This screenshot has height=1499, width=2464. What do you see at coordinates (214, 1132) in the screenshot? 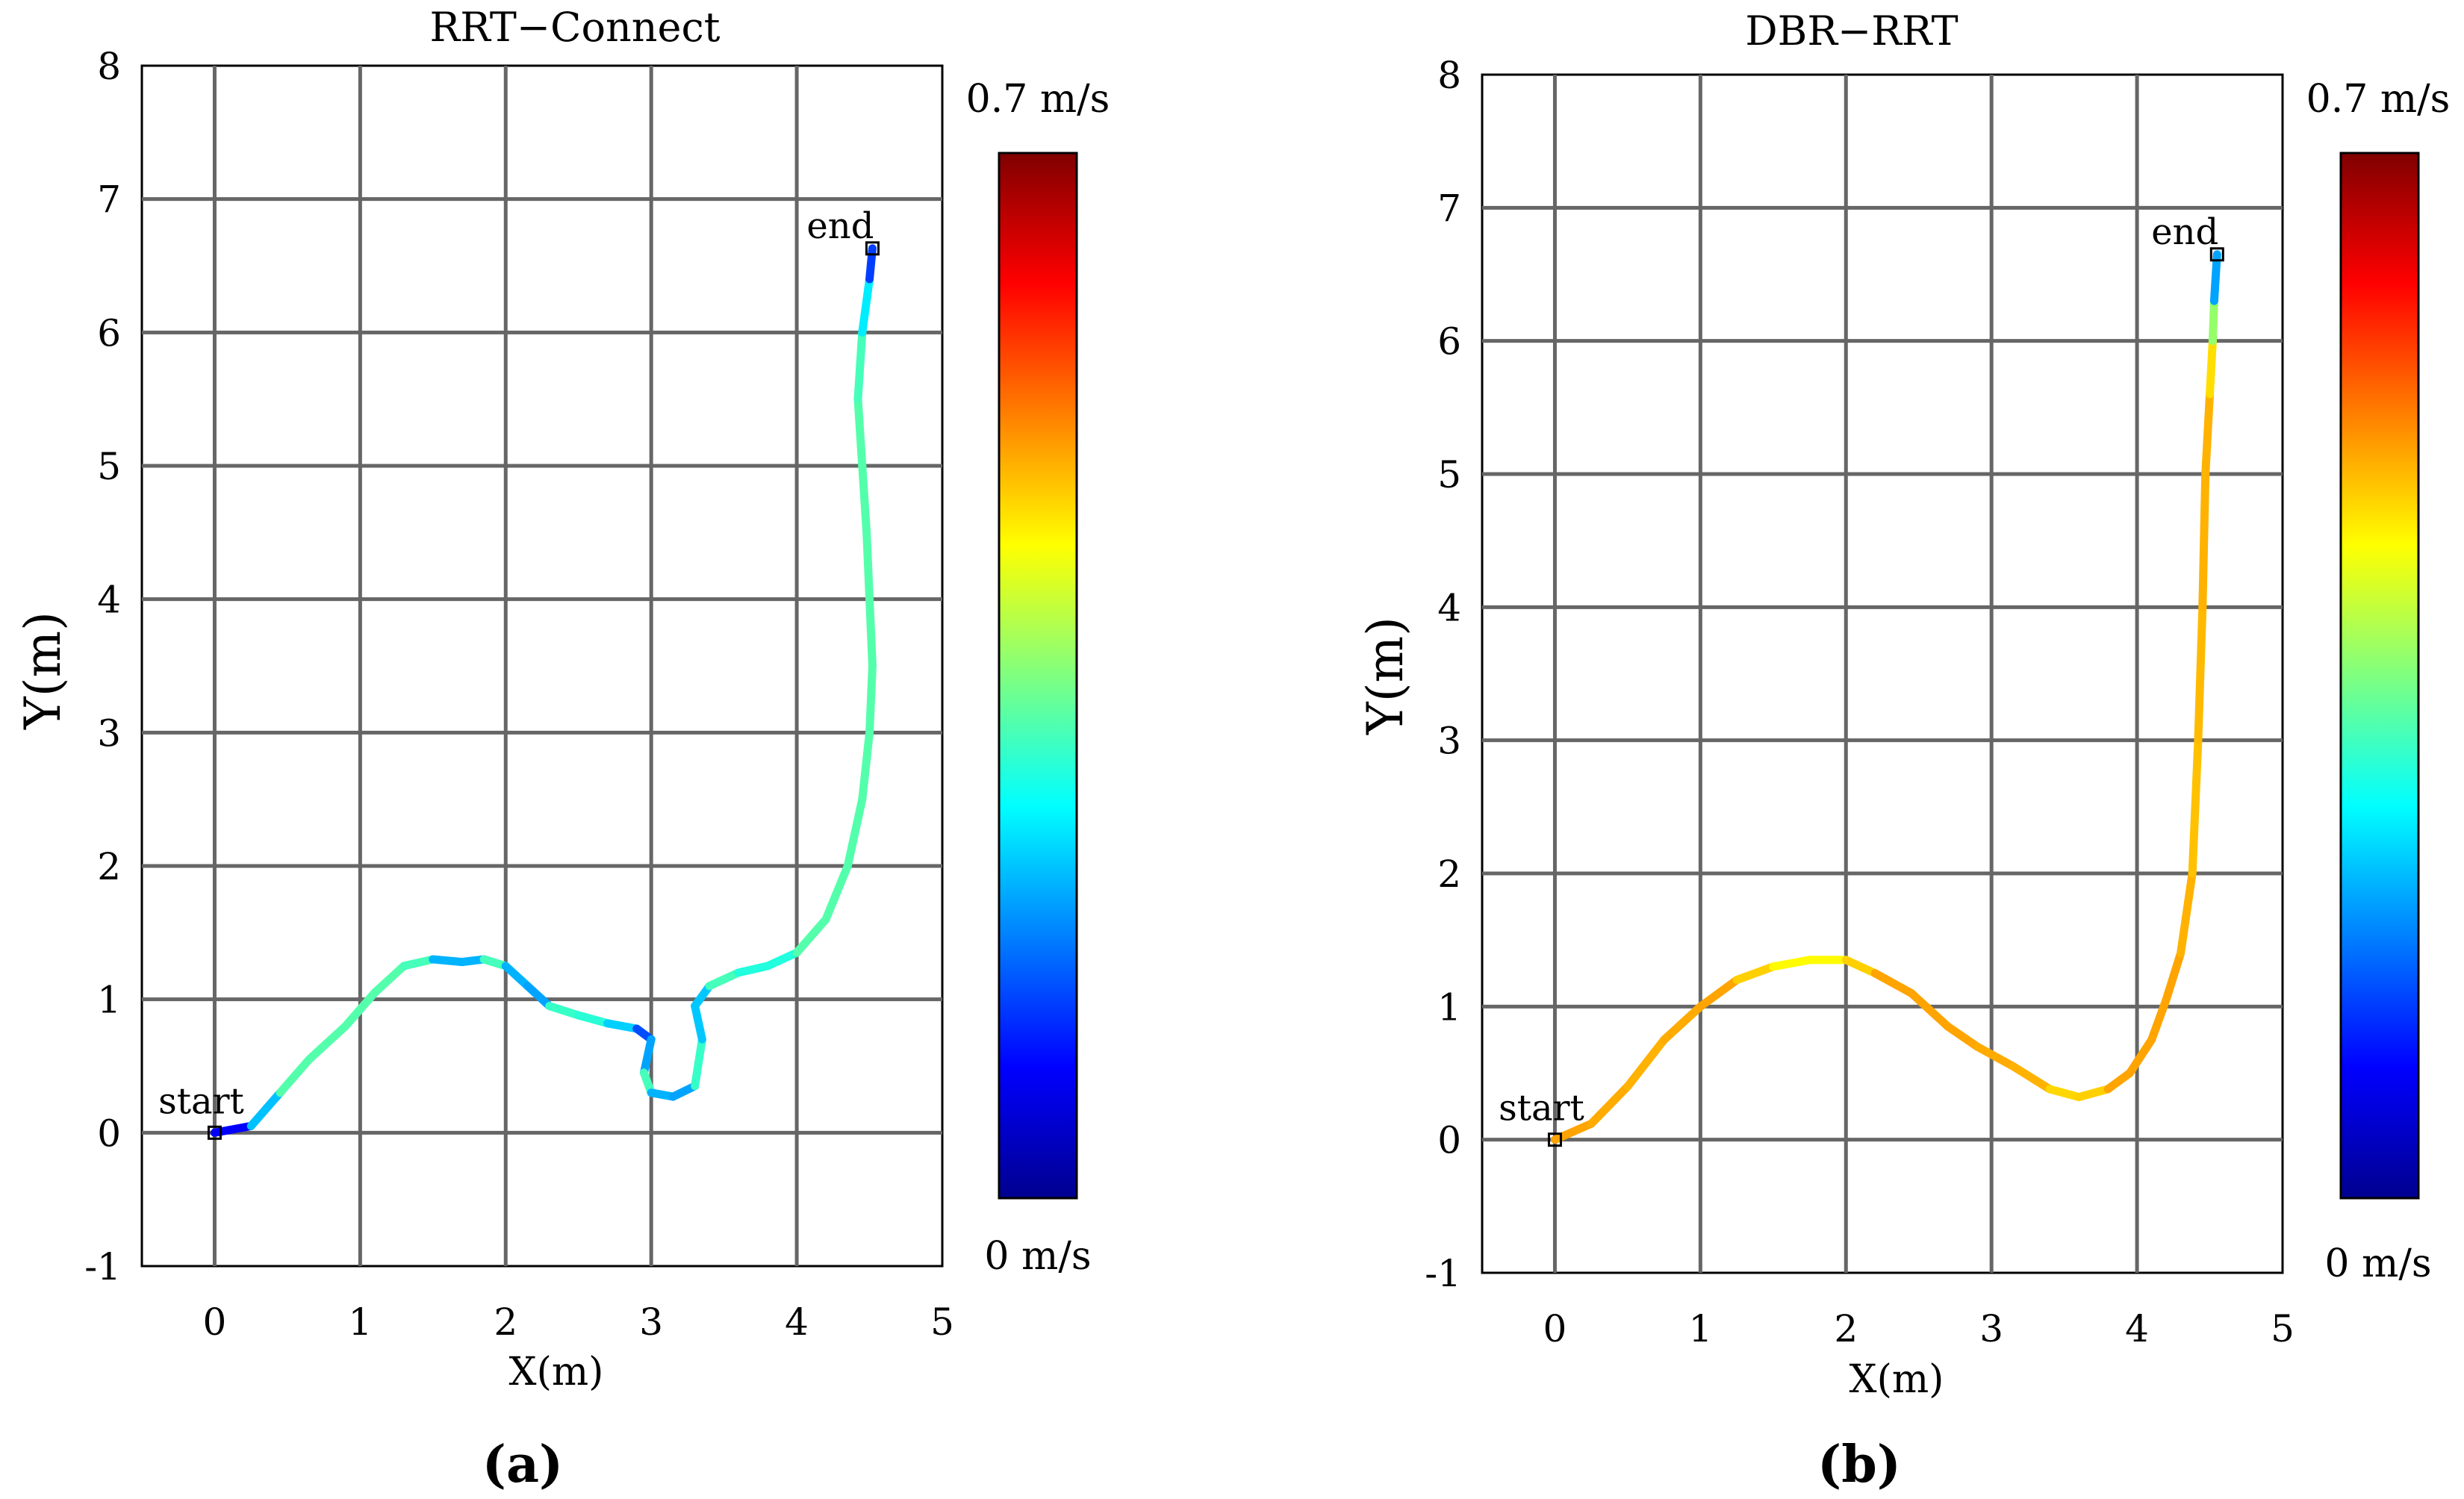
I see `panel-a-start-marker` at bounding box center [214, 1132].